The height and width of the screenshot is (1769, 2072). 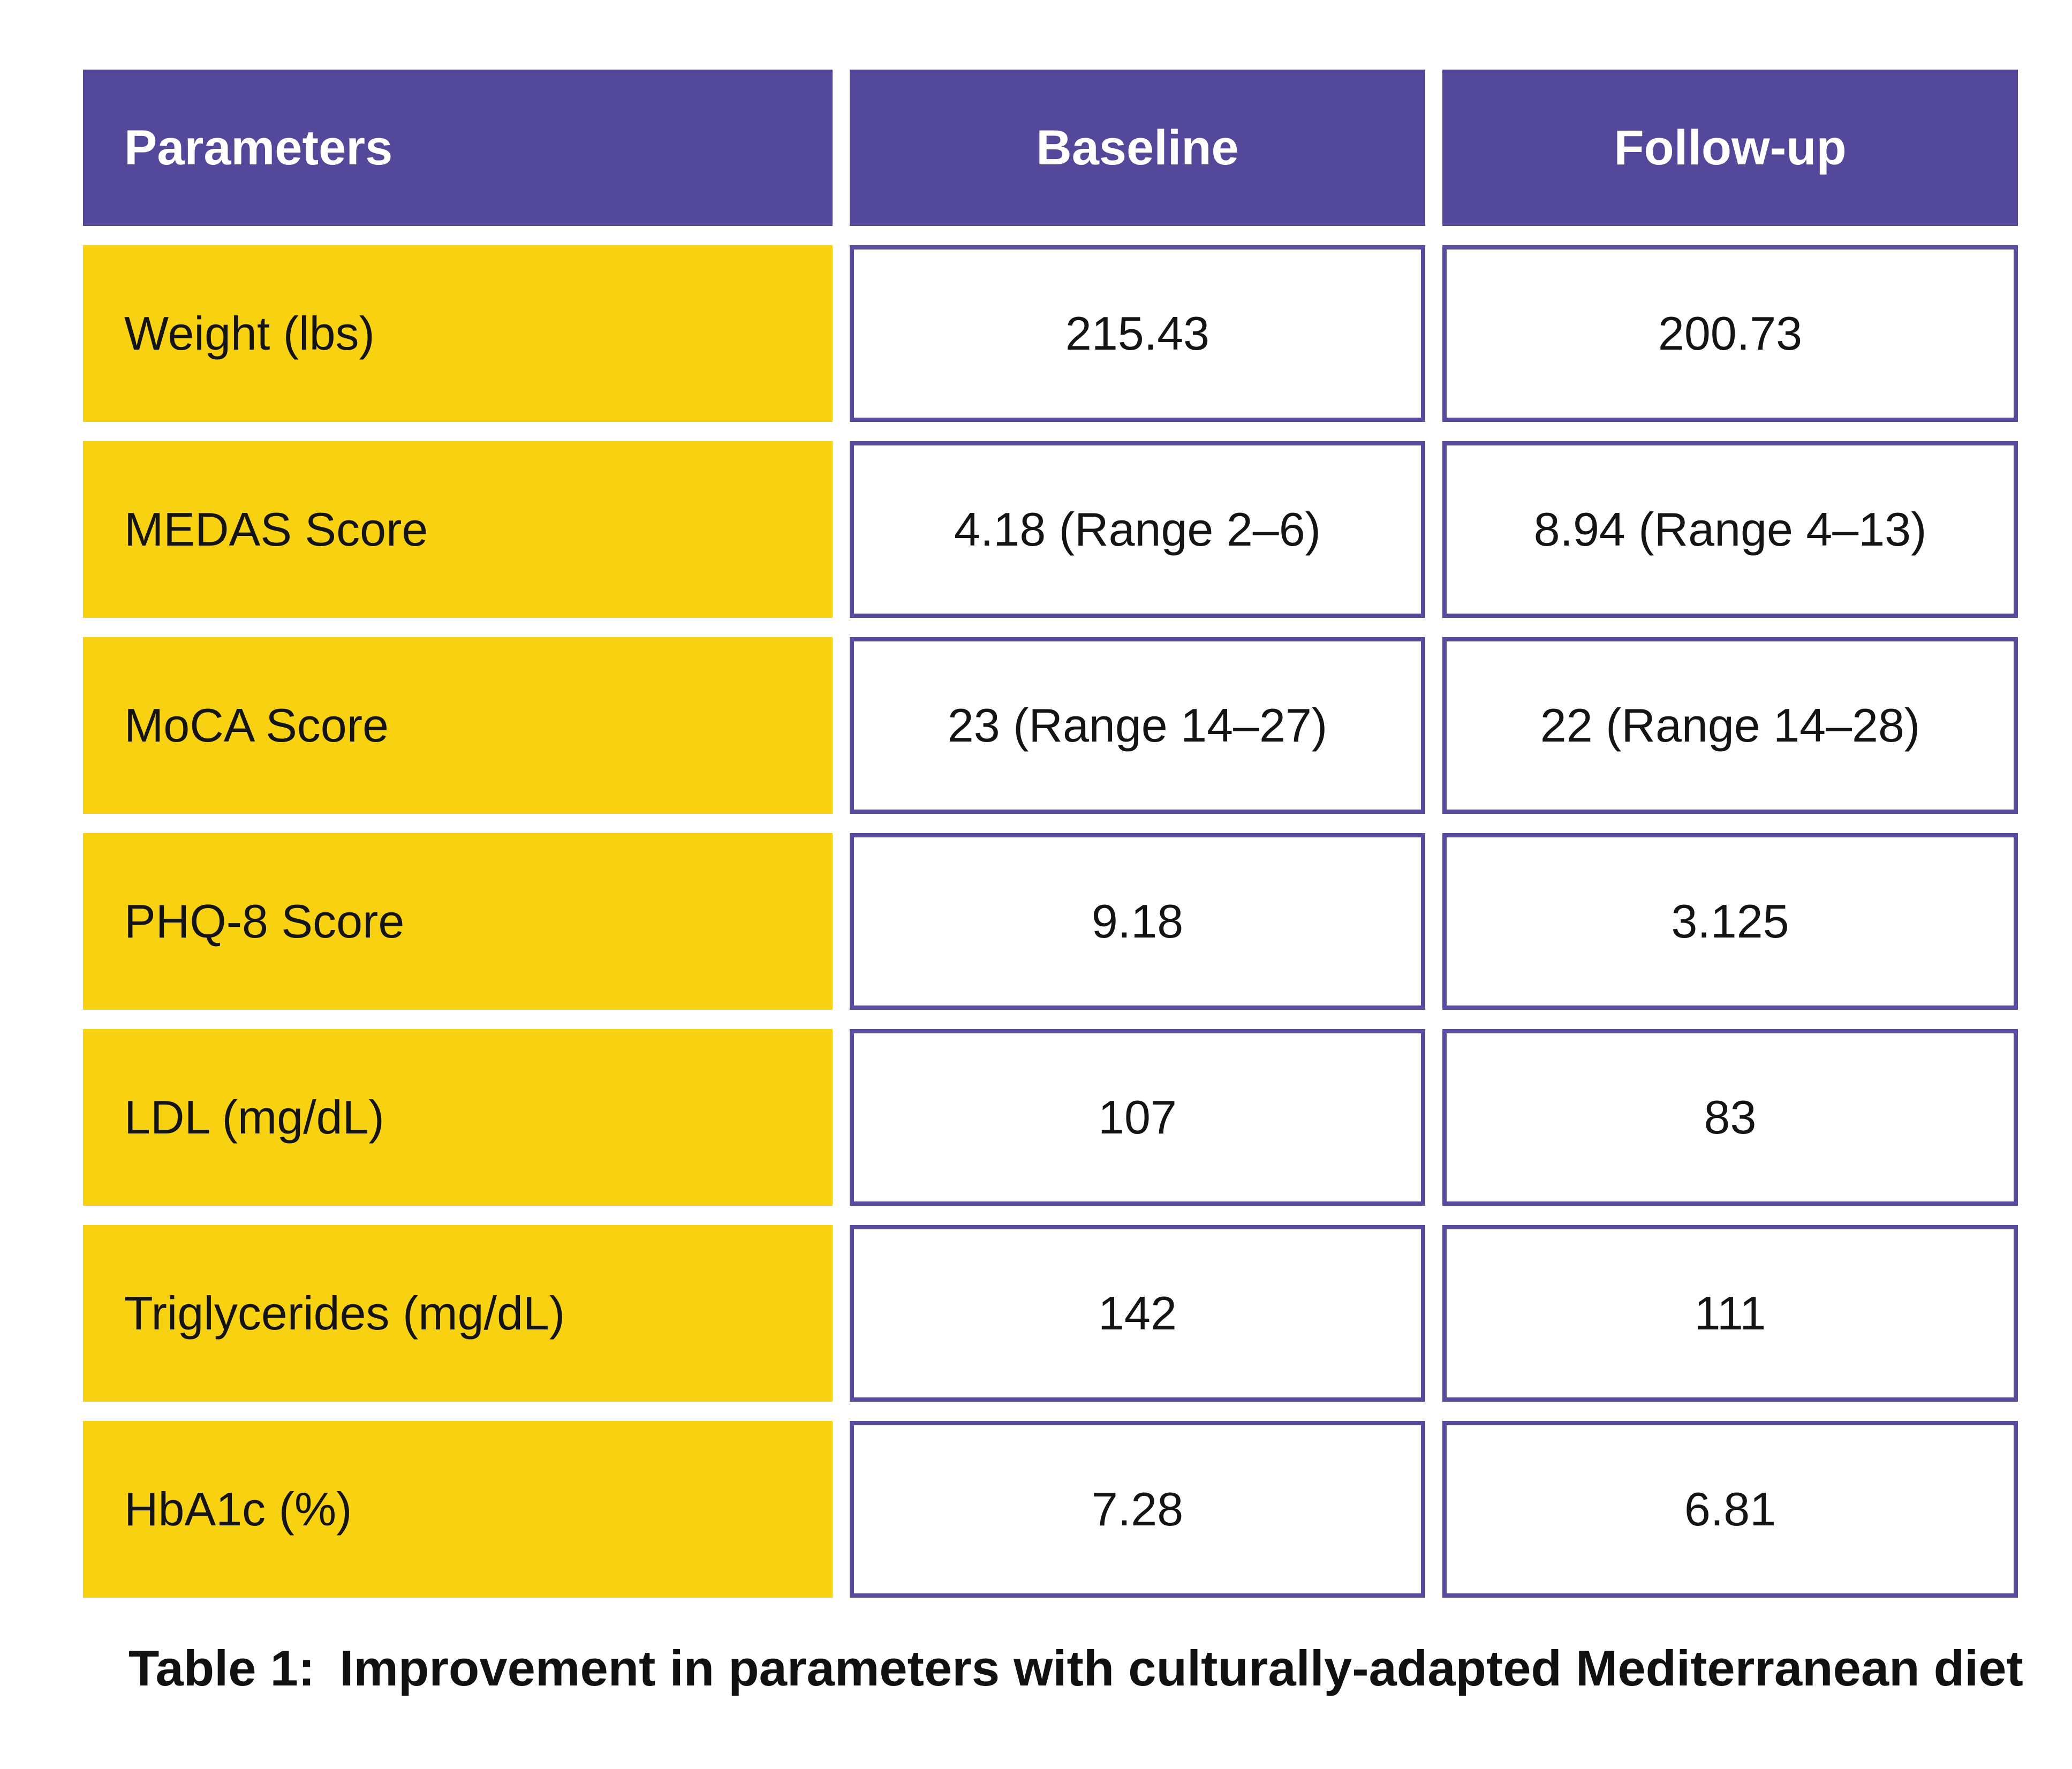 I want to click on column-header-followup: Follow-up, so click(x=1730, y=148).